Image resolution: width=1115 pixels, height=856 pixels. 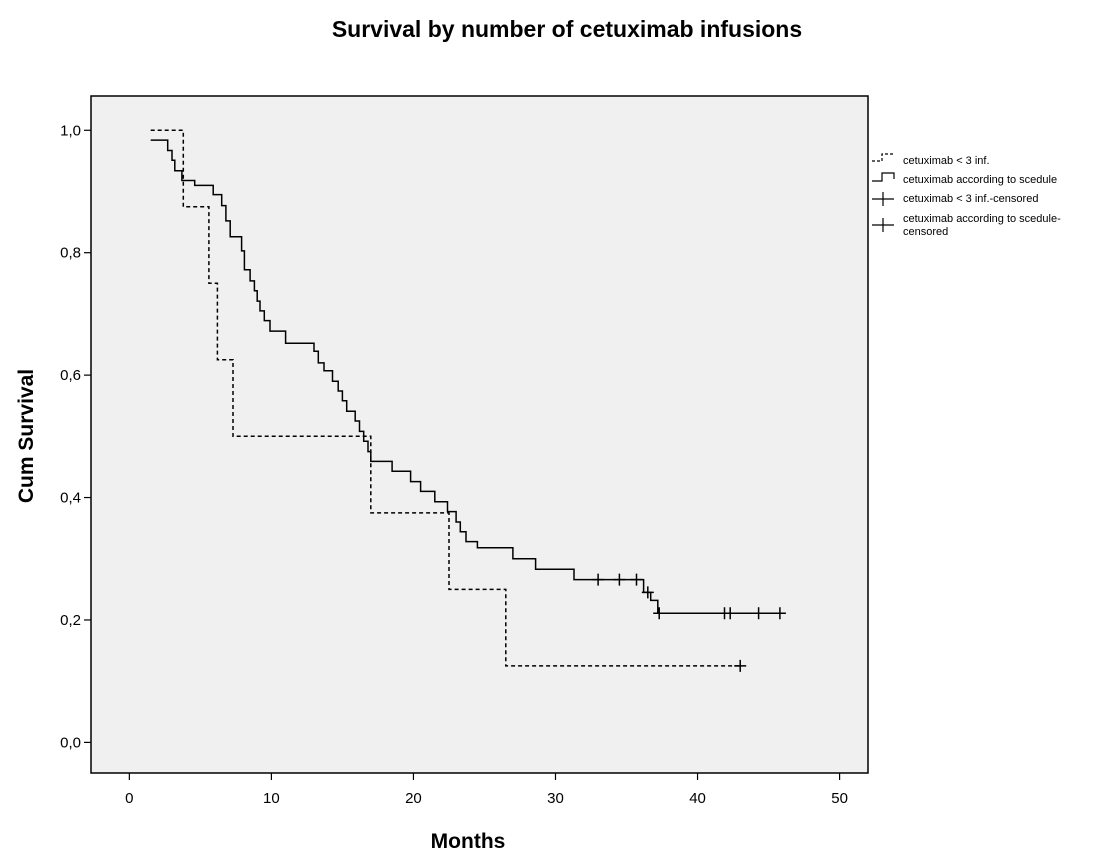 I want to click on legend-item-schedule-censored: cetuximab according to scedule- censored, so click(x=966, y=225).